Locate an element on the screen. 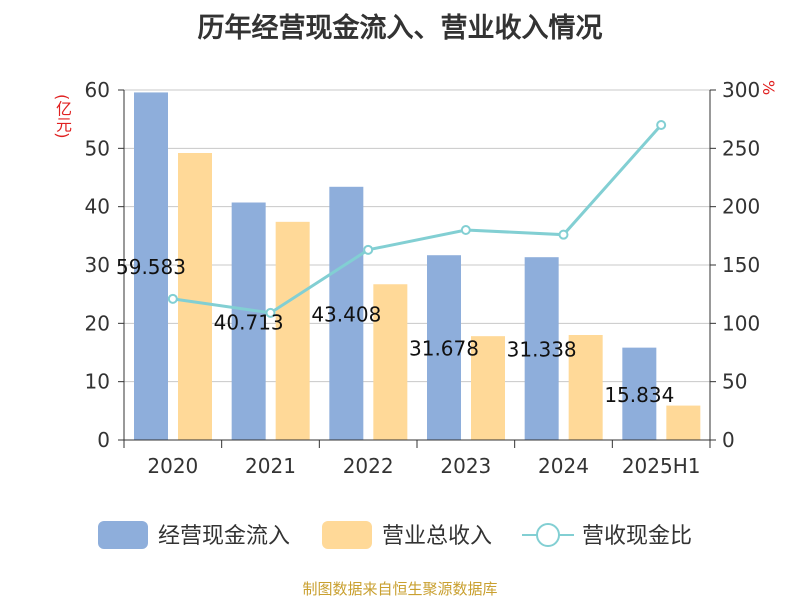  data-label: 31.338 is located at coordinates (542, 350).